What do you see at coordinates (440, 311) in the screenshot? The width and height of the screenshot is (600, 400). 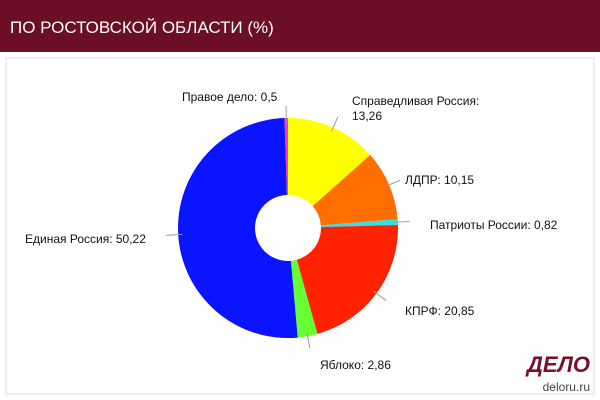 I see `data-label: КПРФ: 20,85` at bounding box center [440, 311].